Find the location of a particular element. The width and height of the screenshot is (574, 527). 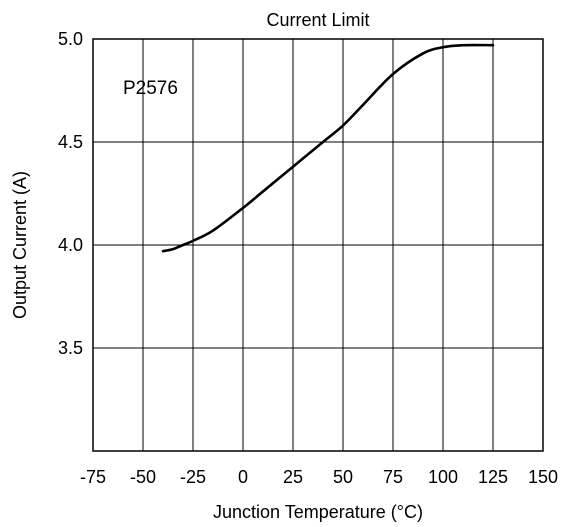

x-tick-label: 125 is located at coordinates (493, 477).